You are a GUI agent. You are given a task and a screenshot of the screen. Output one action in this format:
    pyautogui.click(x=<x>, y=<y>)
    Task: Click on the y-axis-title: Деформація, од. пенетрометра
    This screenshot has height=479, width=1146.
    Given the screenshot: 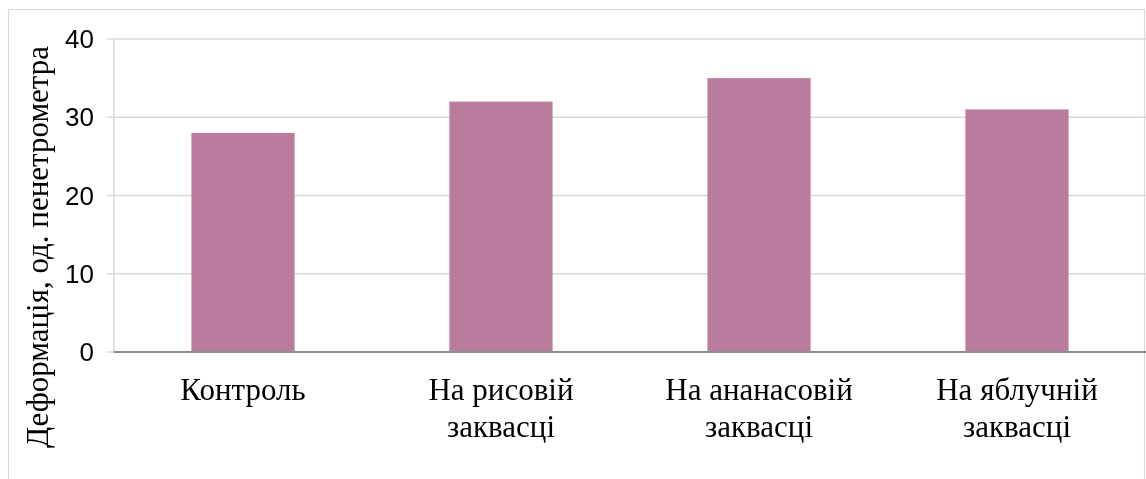 What is the action you would take?
    pyautogui.click(x=37, y=246)
    